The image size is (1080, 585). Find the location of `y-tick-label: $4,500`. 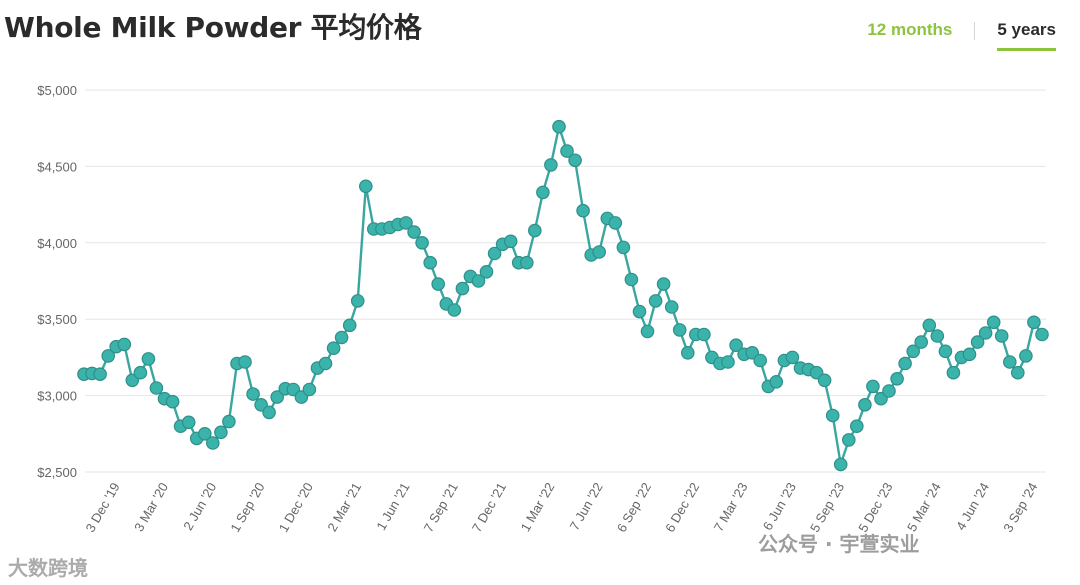

y-tick-label: $4,500 is located at coordinates (57, 166).